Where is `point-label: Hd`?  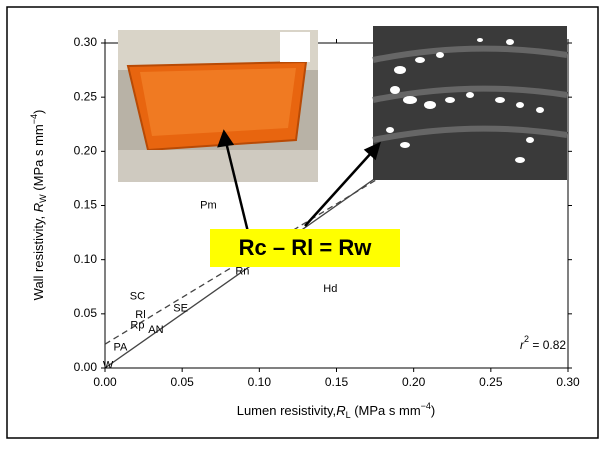 point-label: Hd is located at coordinates (330, 289).